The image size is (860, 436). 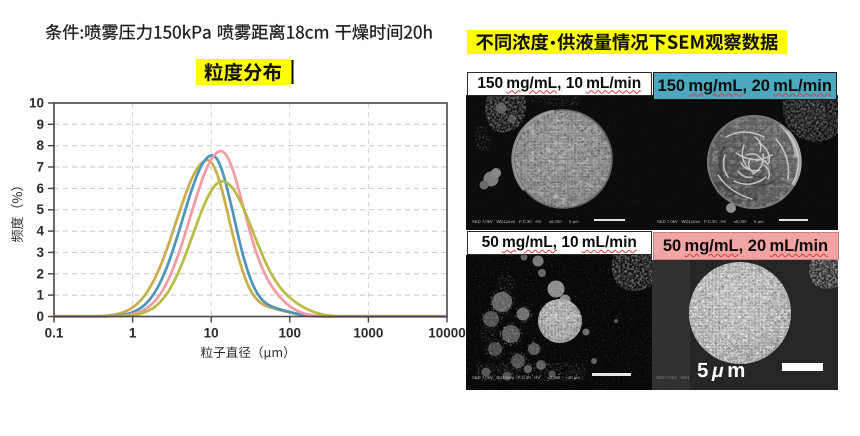 I want to click on svg-text: 100, so click(x=290, y=333).